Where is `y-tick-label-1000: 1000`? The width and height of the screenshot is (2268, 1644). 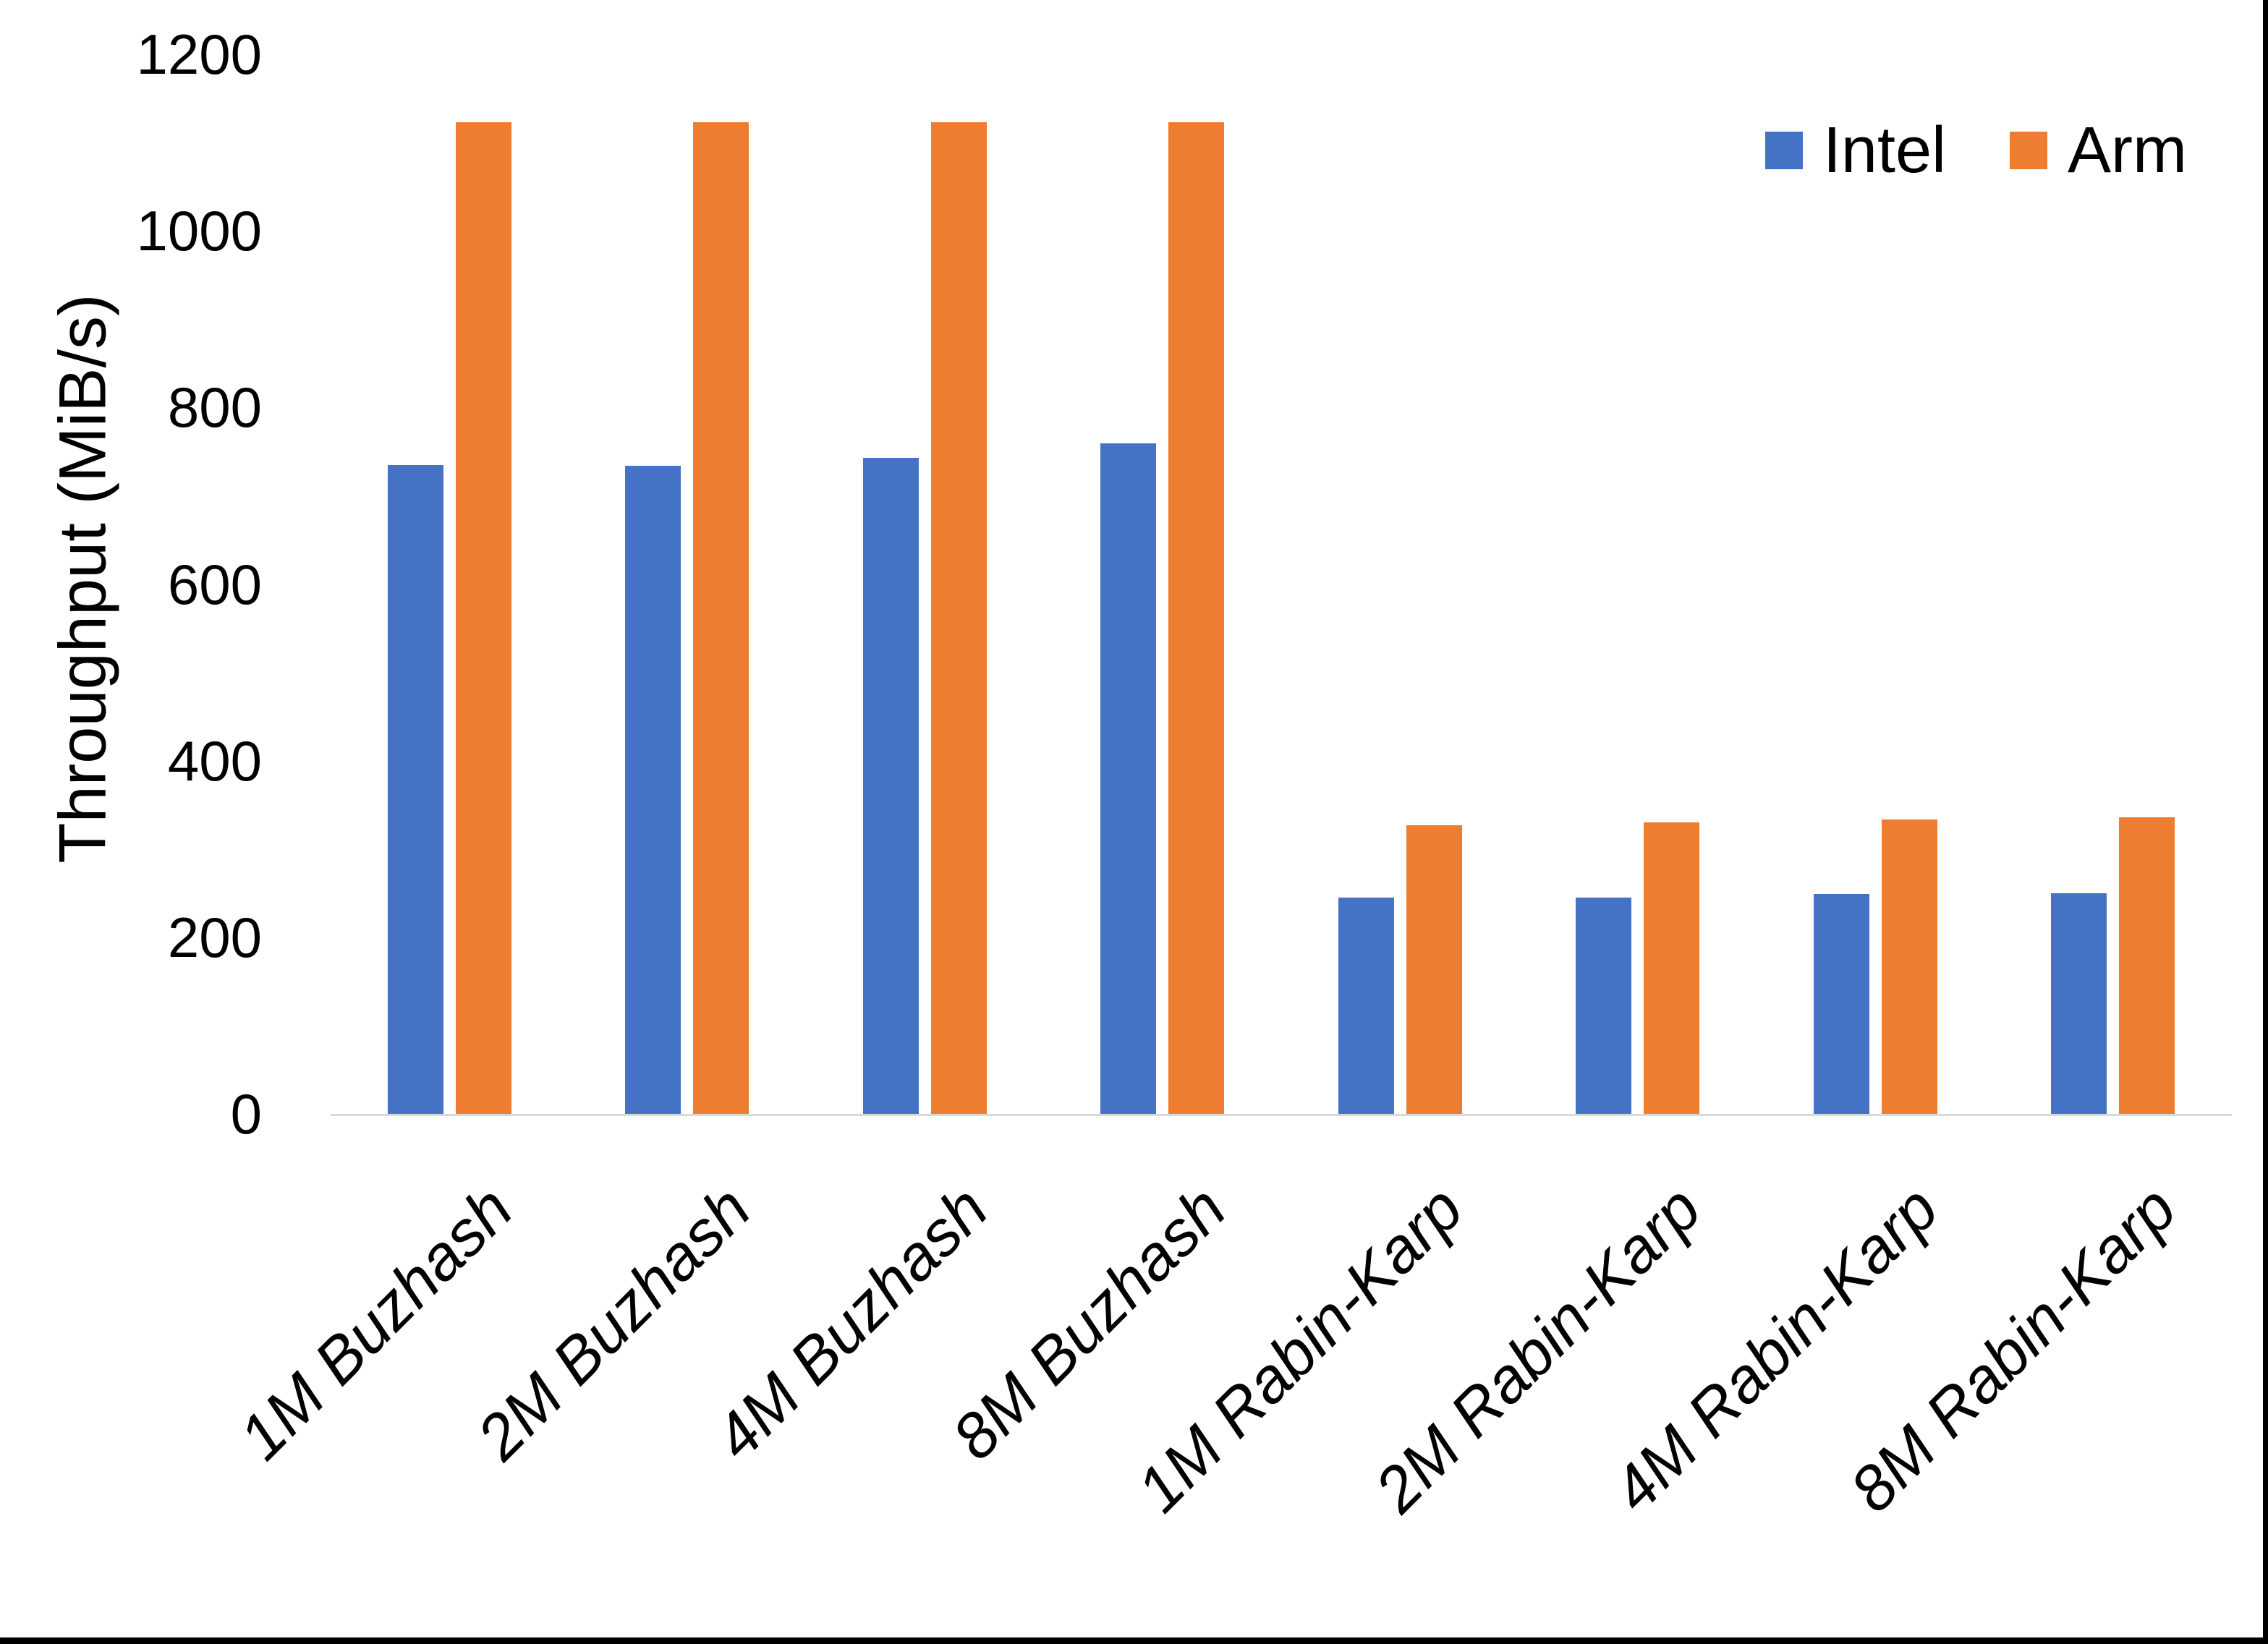 y-tick-label-1000: 1000 is located at coordinates (199, 231).